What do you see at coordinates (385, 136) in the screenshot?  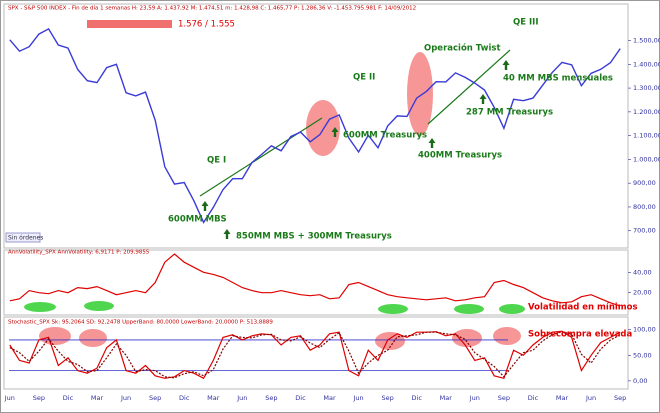 I see `annotation: 600MM Treasurys` at bounding box center [385, 136].